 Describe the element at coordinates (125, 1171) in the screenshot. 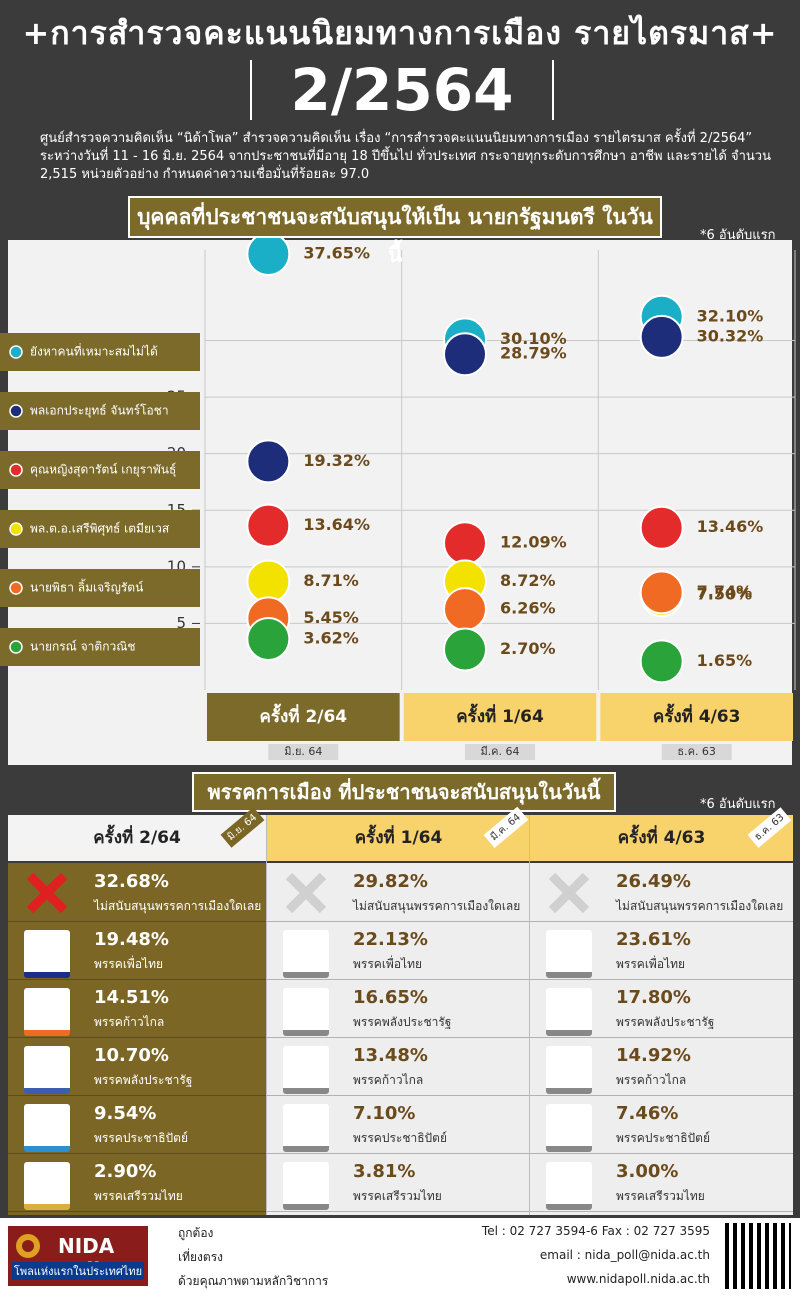

I see `party-value: 2.90%` at that location.